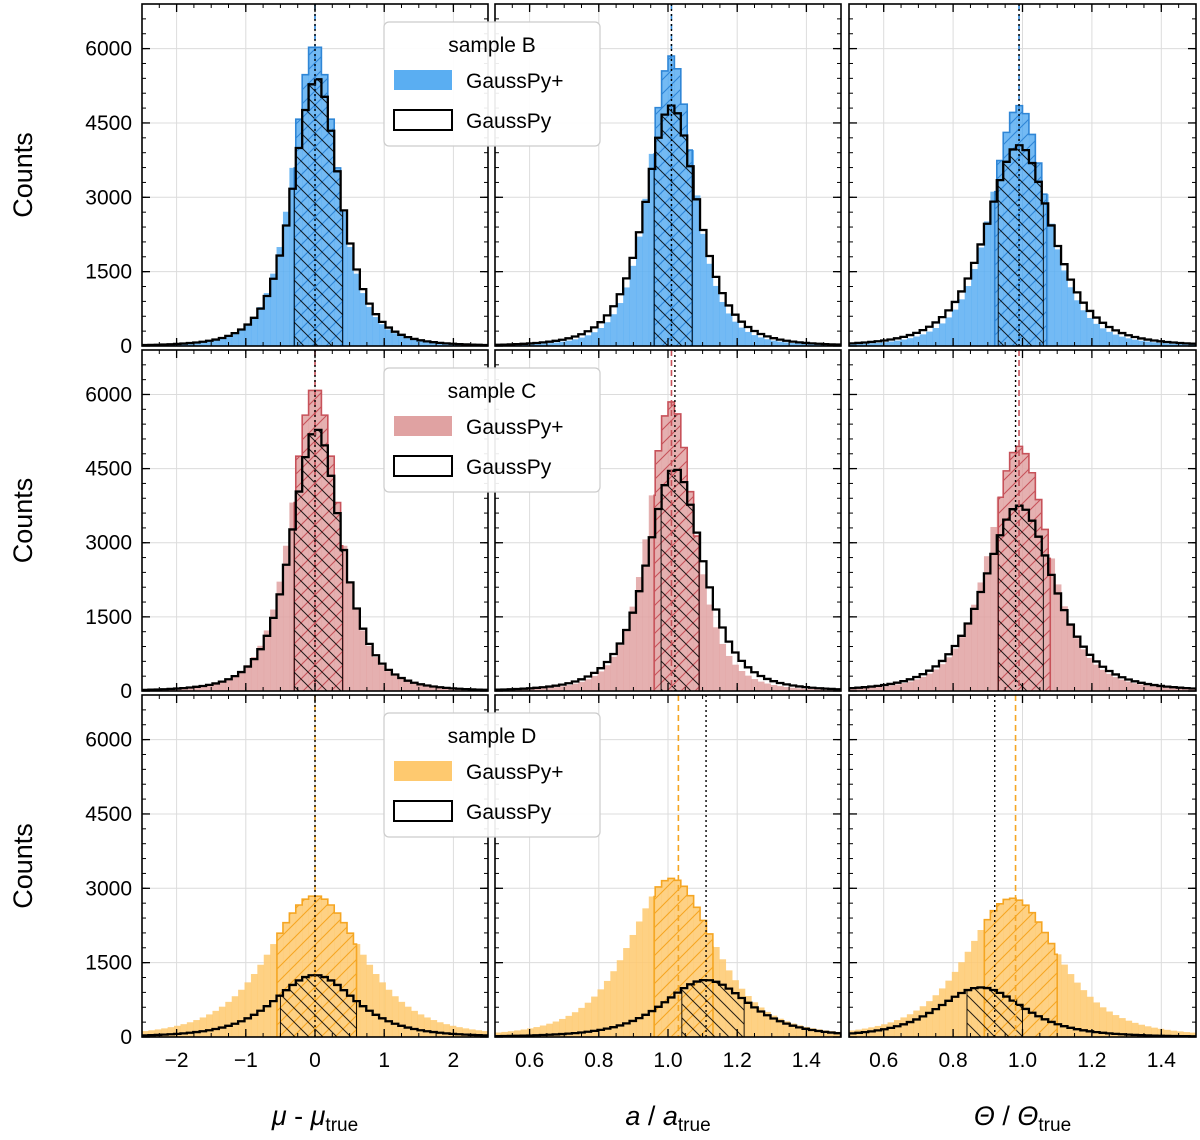 Image resolution: width=1200 pixels, height=1140 pixels. What do you see at coordinates (883, 1060) in the screenshot?
I see `x-tick-label: 0.6` at bounding box center [883, 1060].